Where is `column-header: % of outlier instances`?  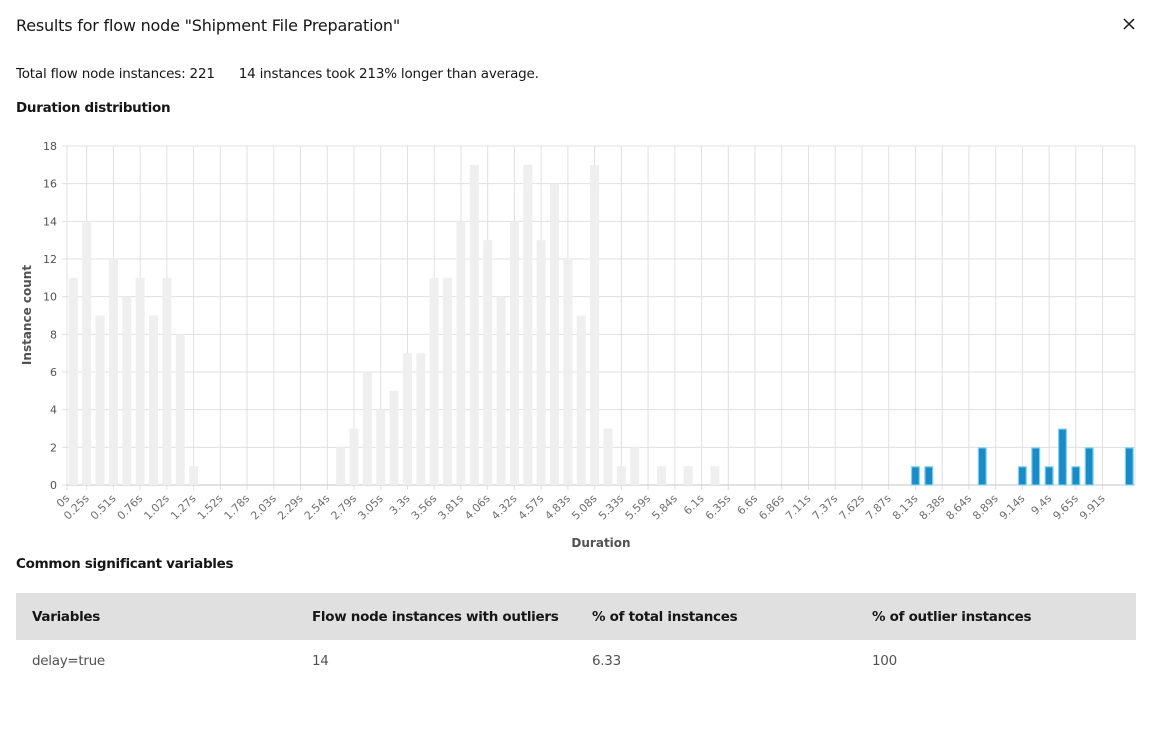
column-header: % of outlier instances is located at coordinates (996, 616).